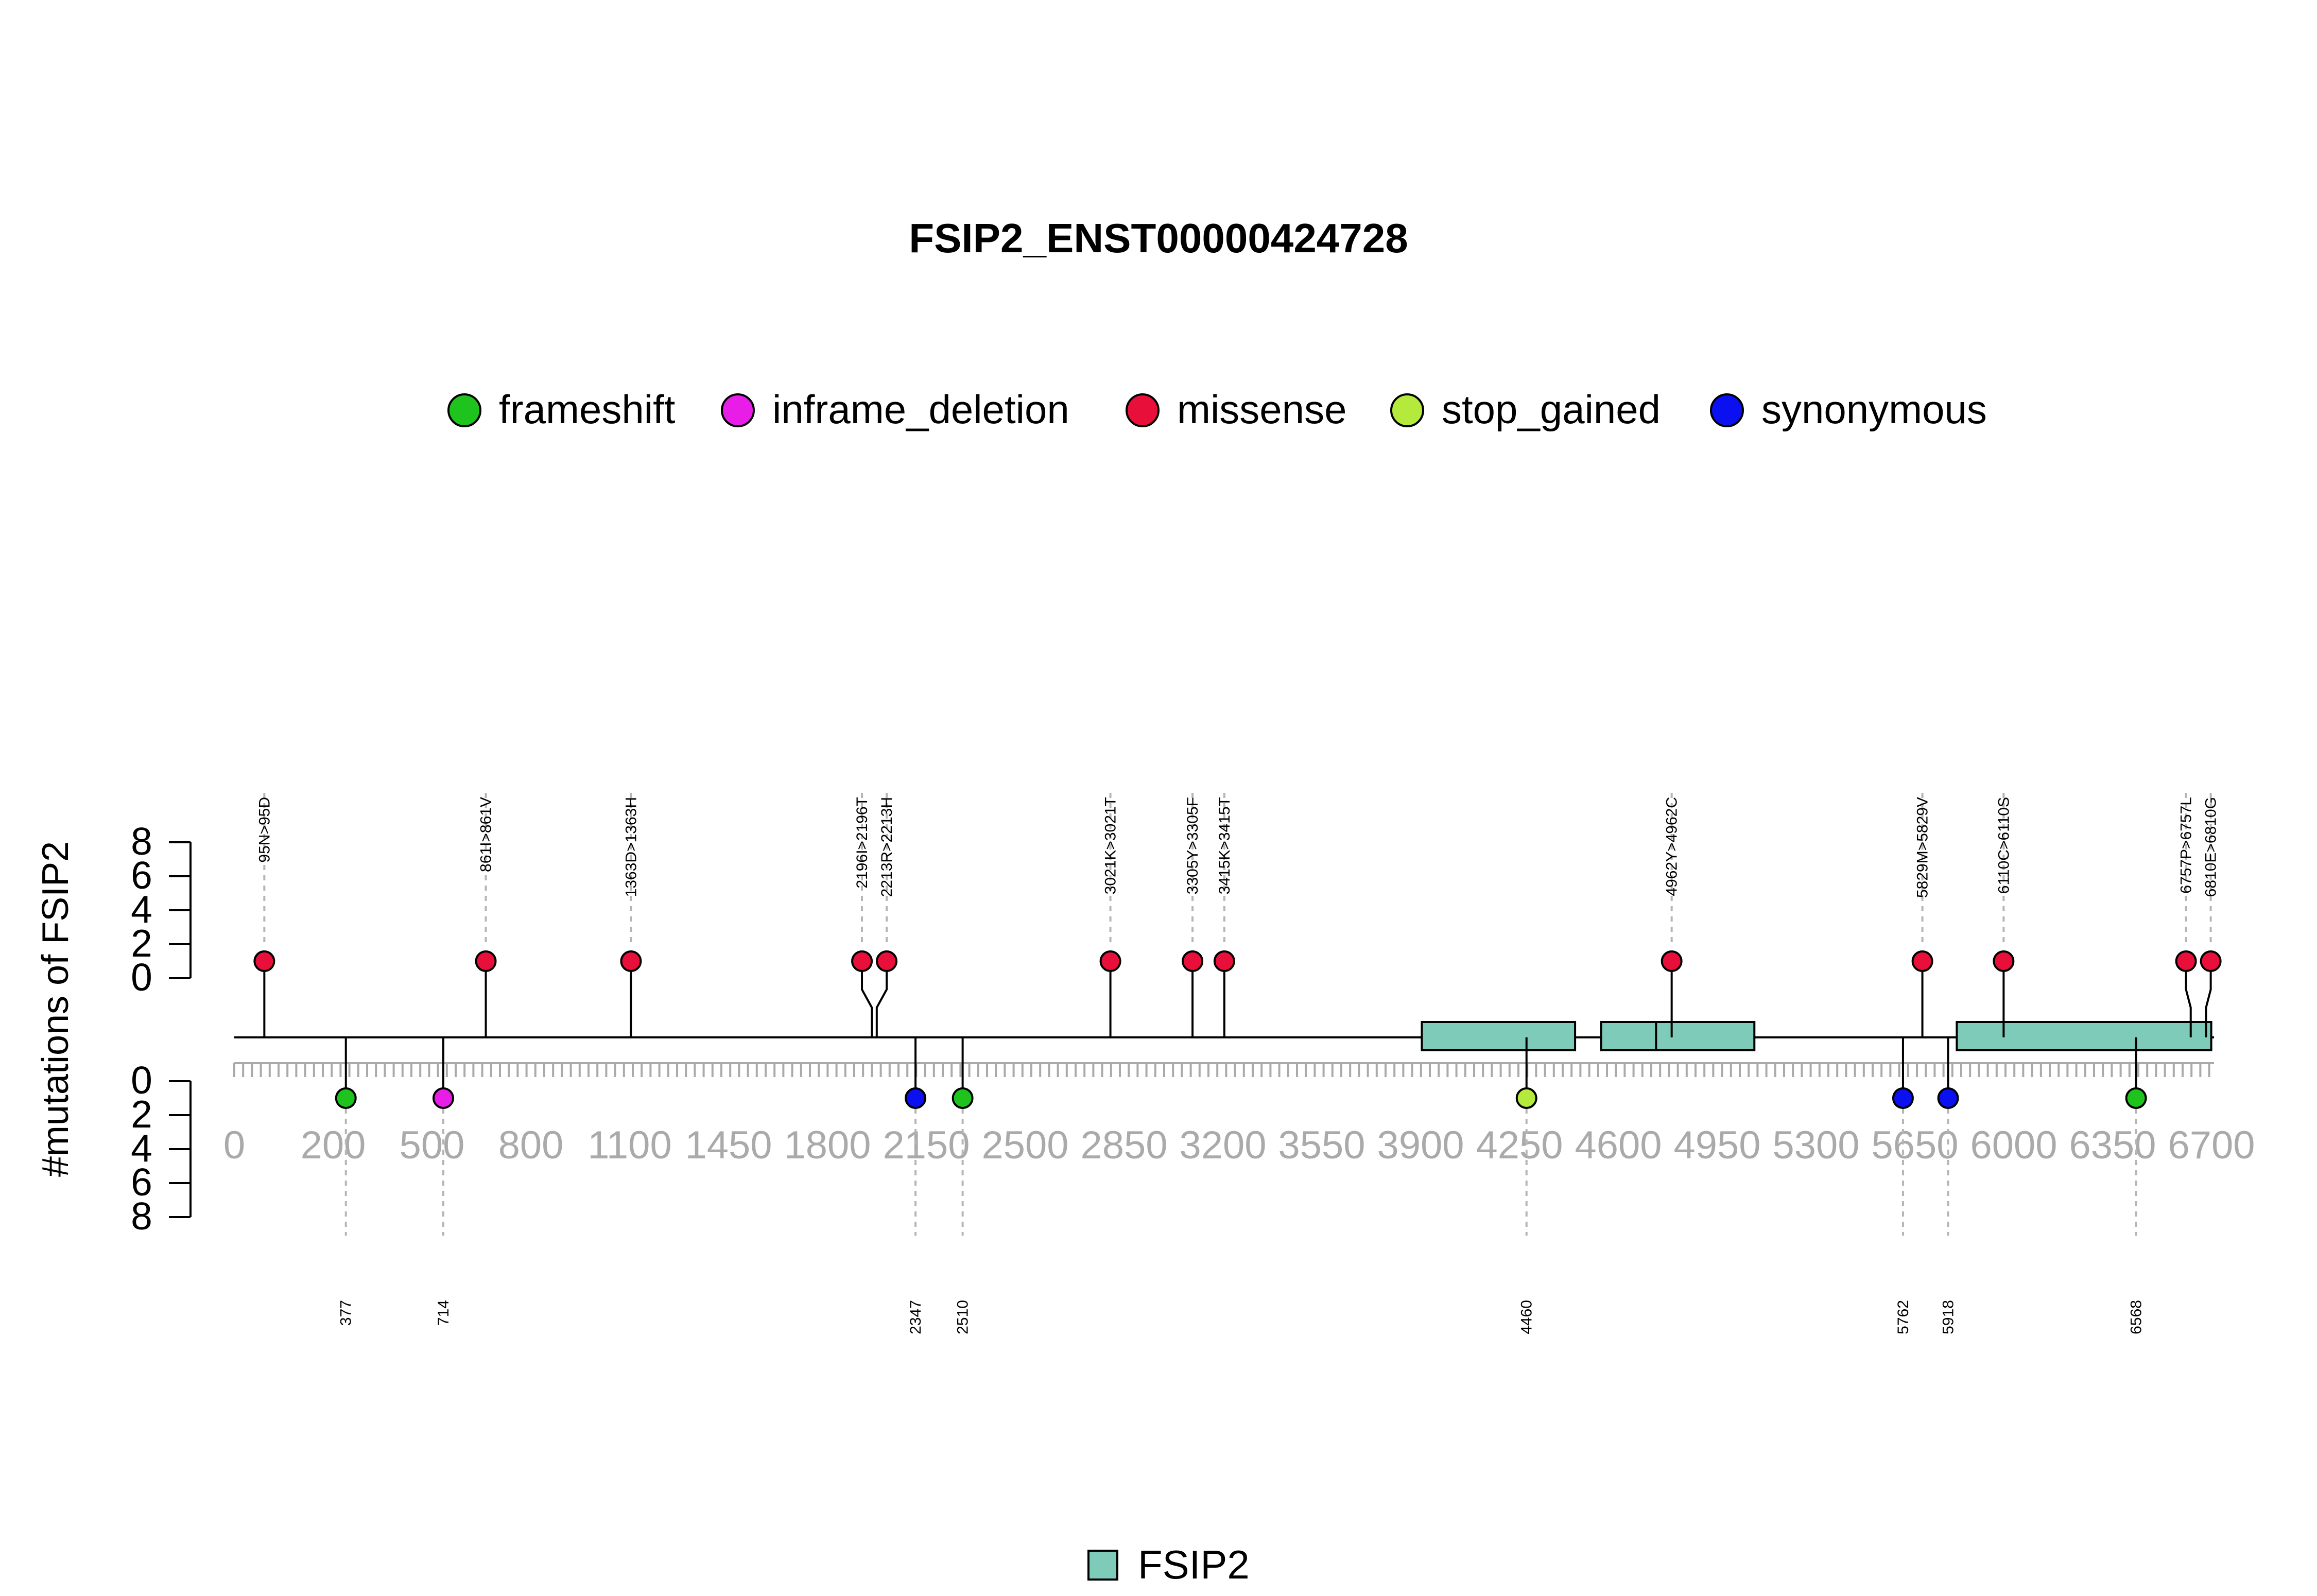 Image resolution: width=2317 pixels, height=1596 pixels. I want to click on y-tick-label-lower: 0, so click(141, 1081).